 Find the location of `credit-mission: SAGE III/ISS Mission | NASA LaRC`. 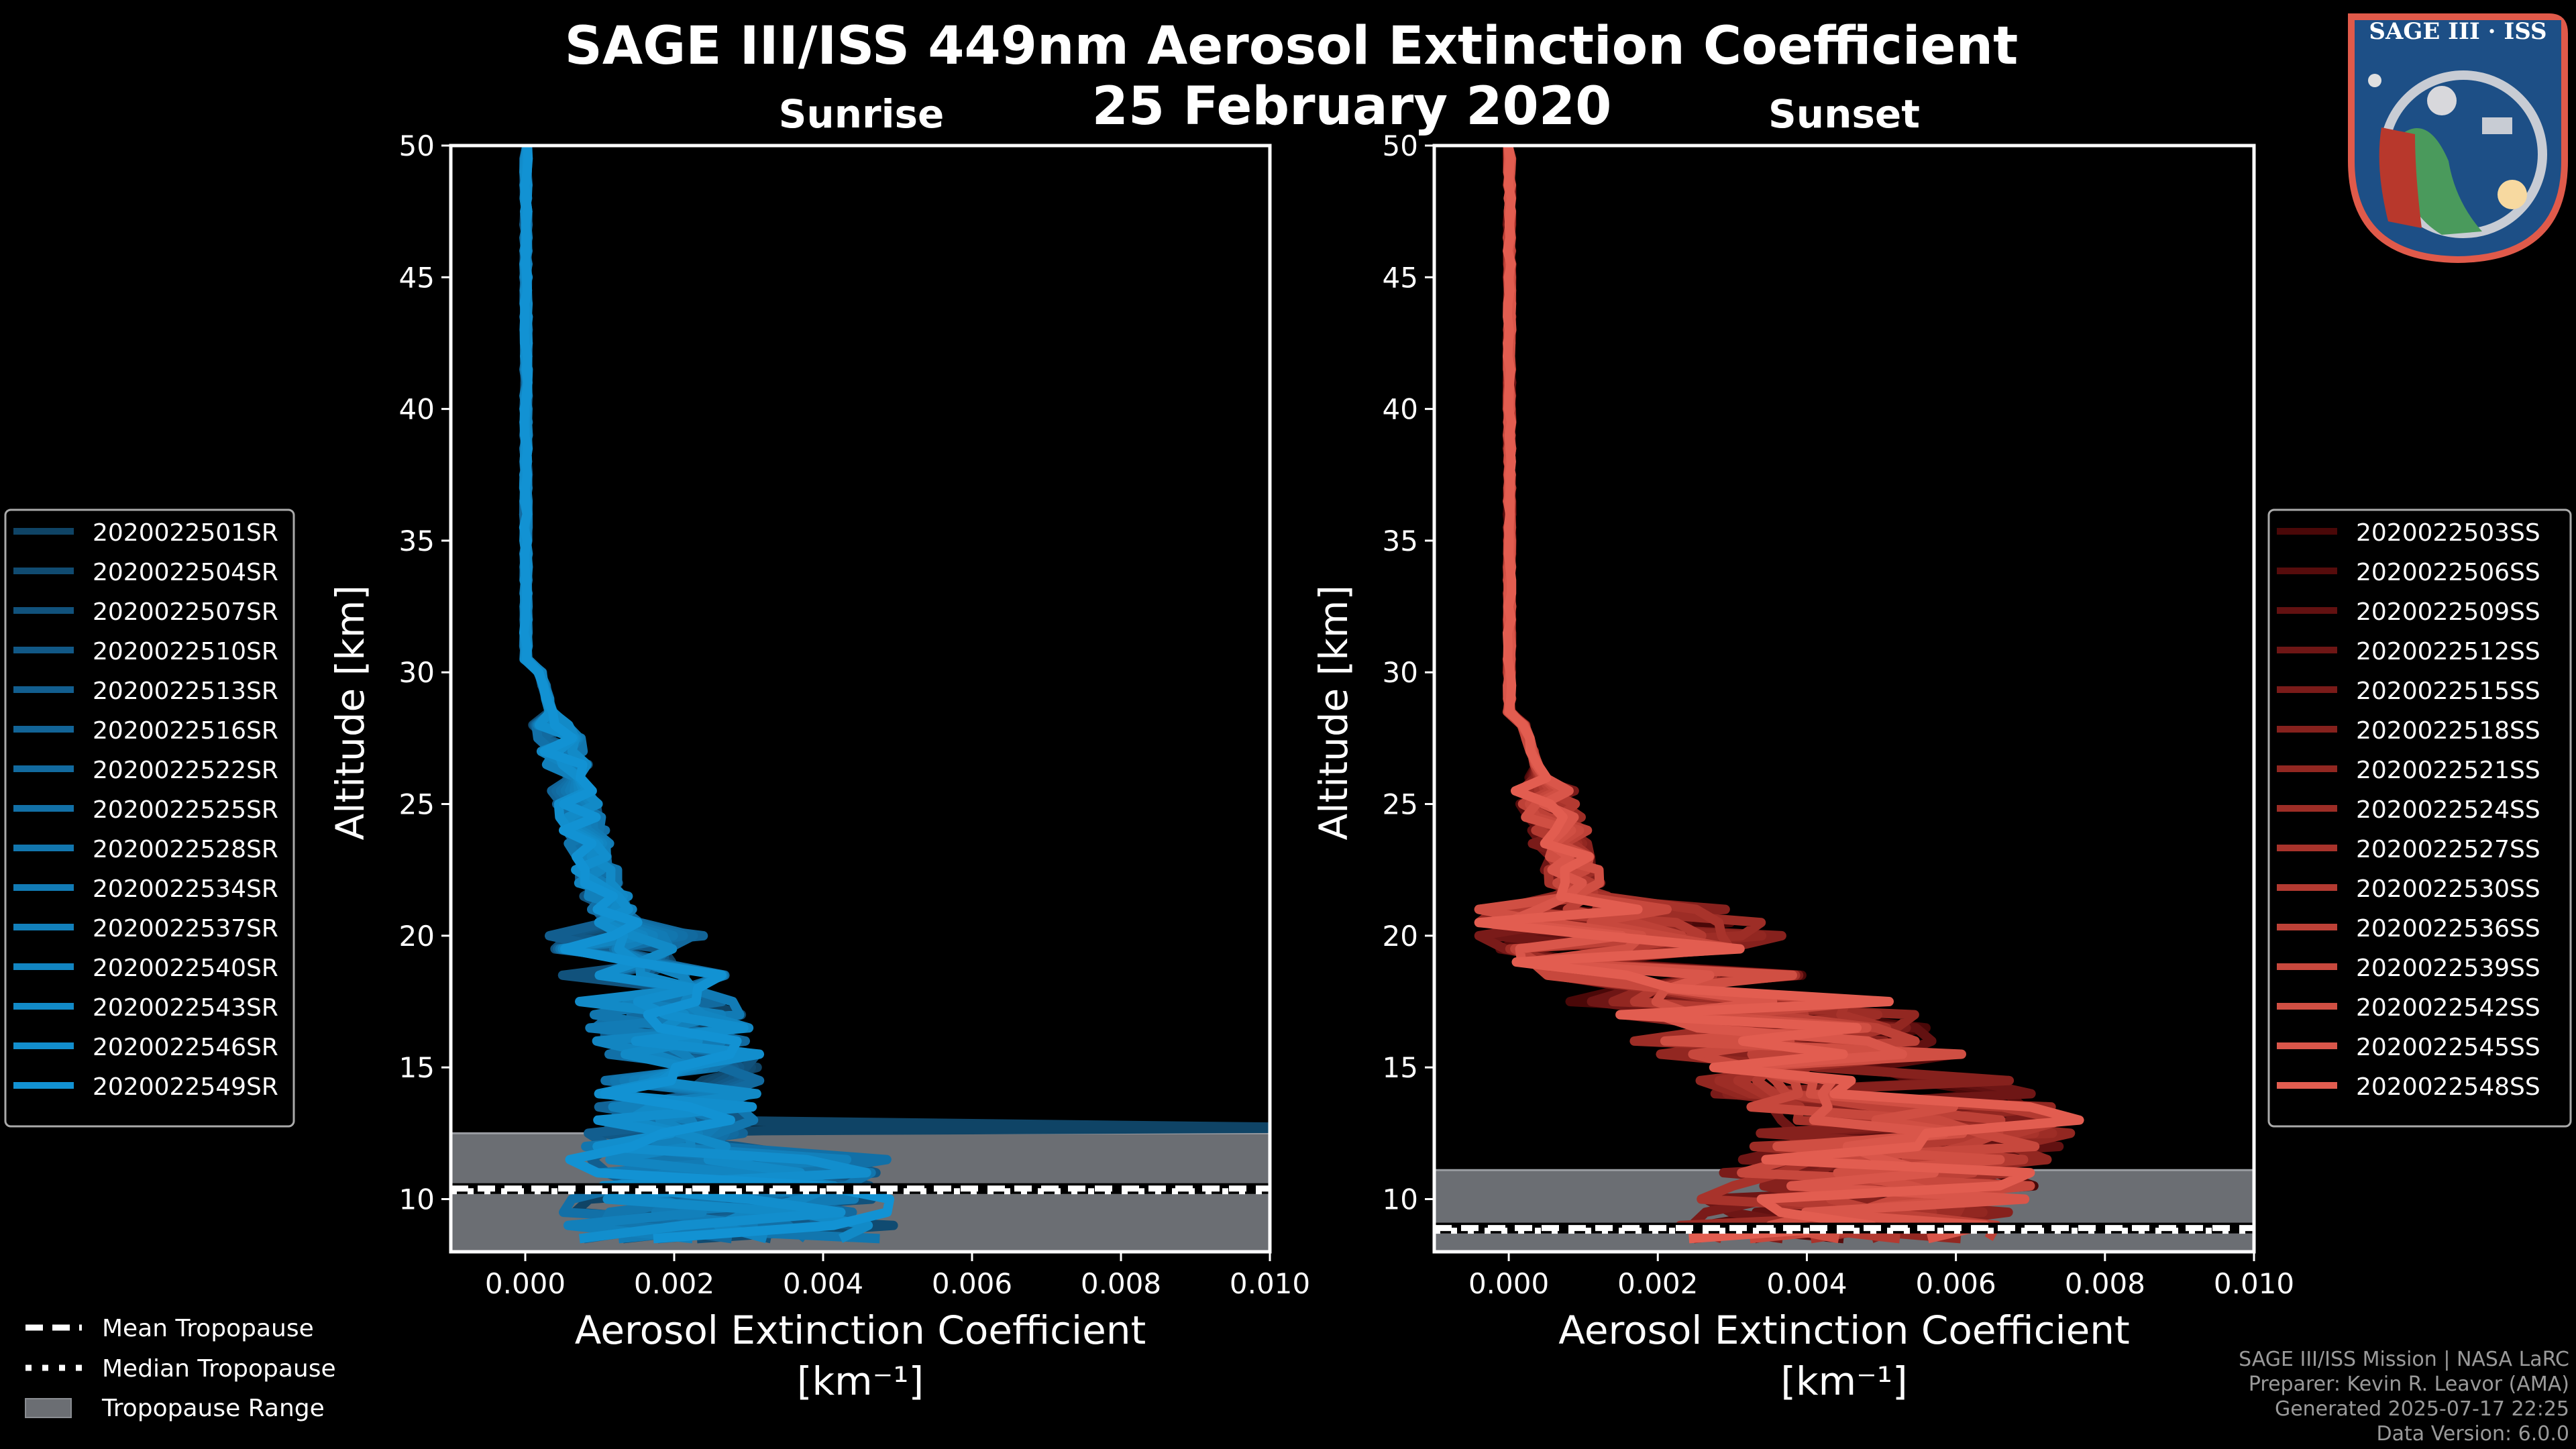

credit-mission: SAGE III/ISS Mission | NASA LaRC is located at coordinates (2404, 1359).